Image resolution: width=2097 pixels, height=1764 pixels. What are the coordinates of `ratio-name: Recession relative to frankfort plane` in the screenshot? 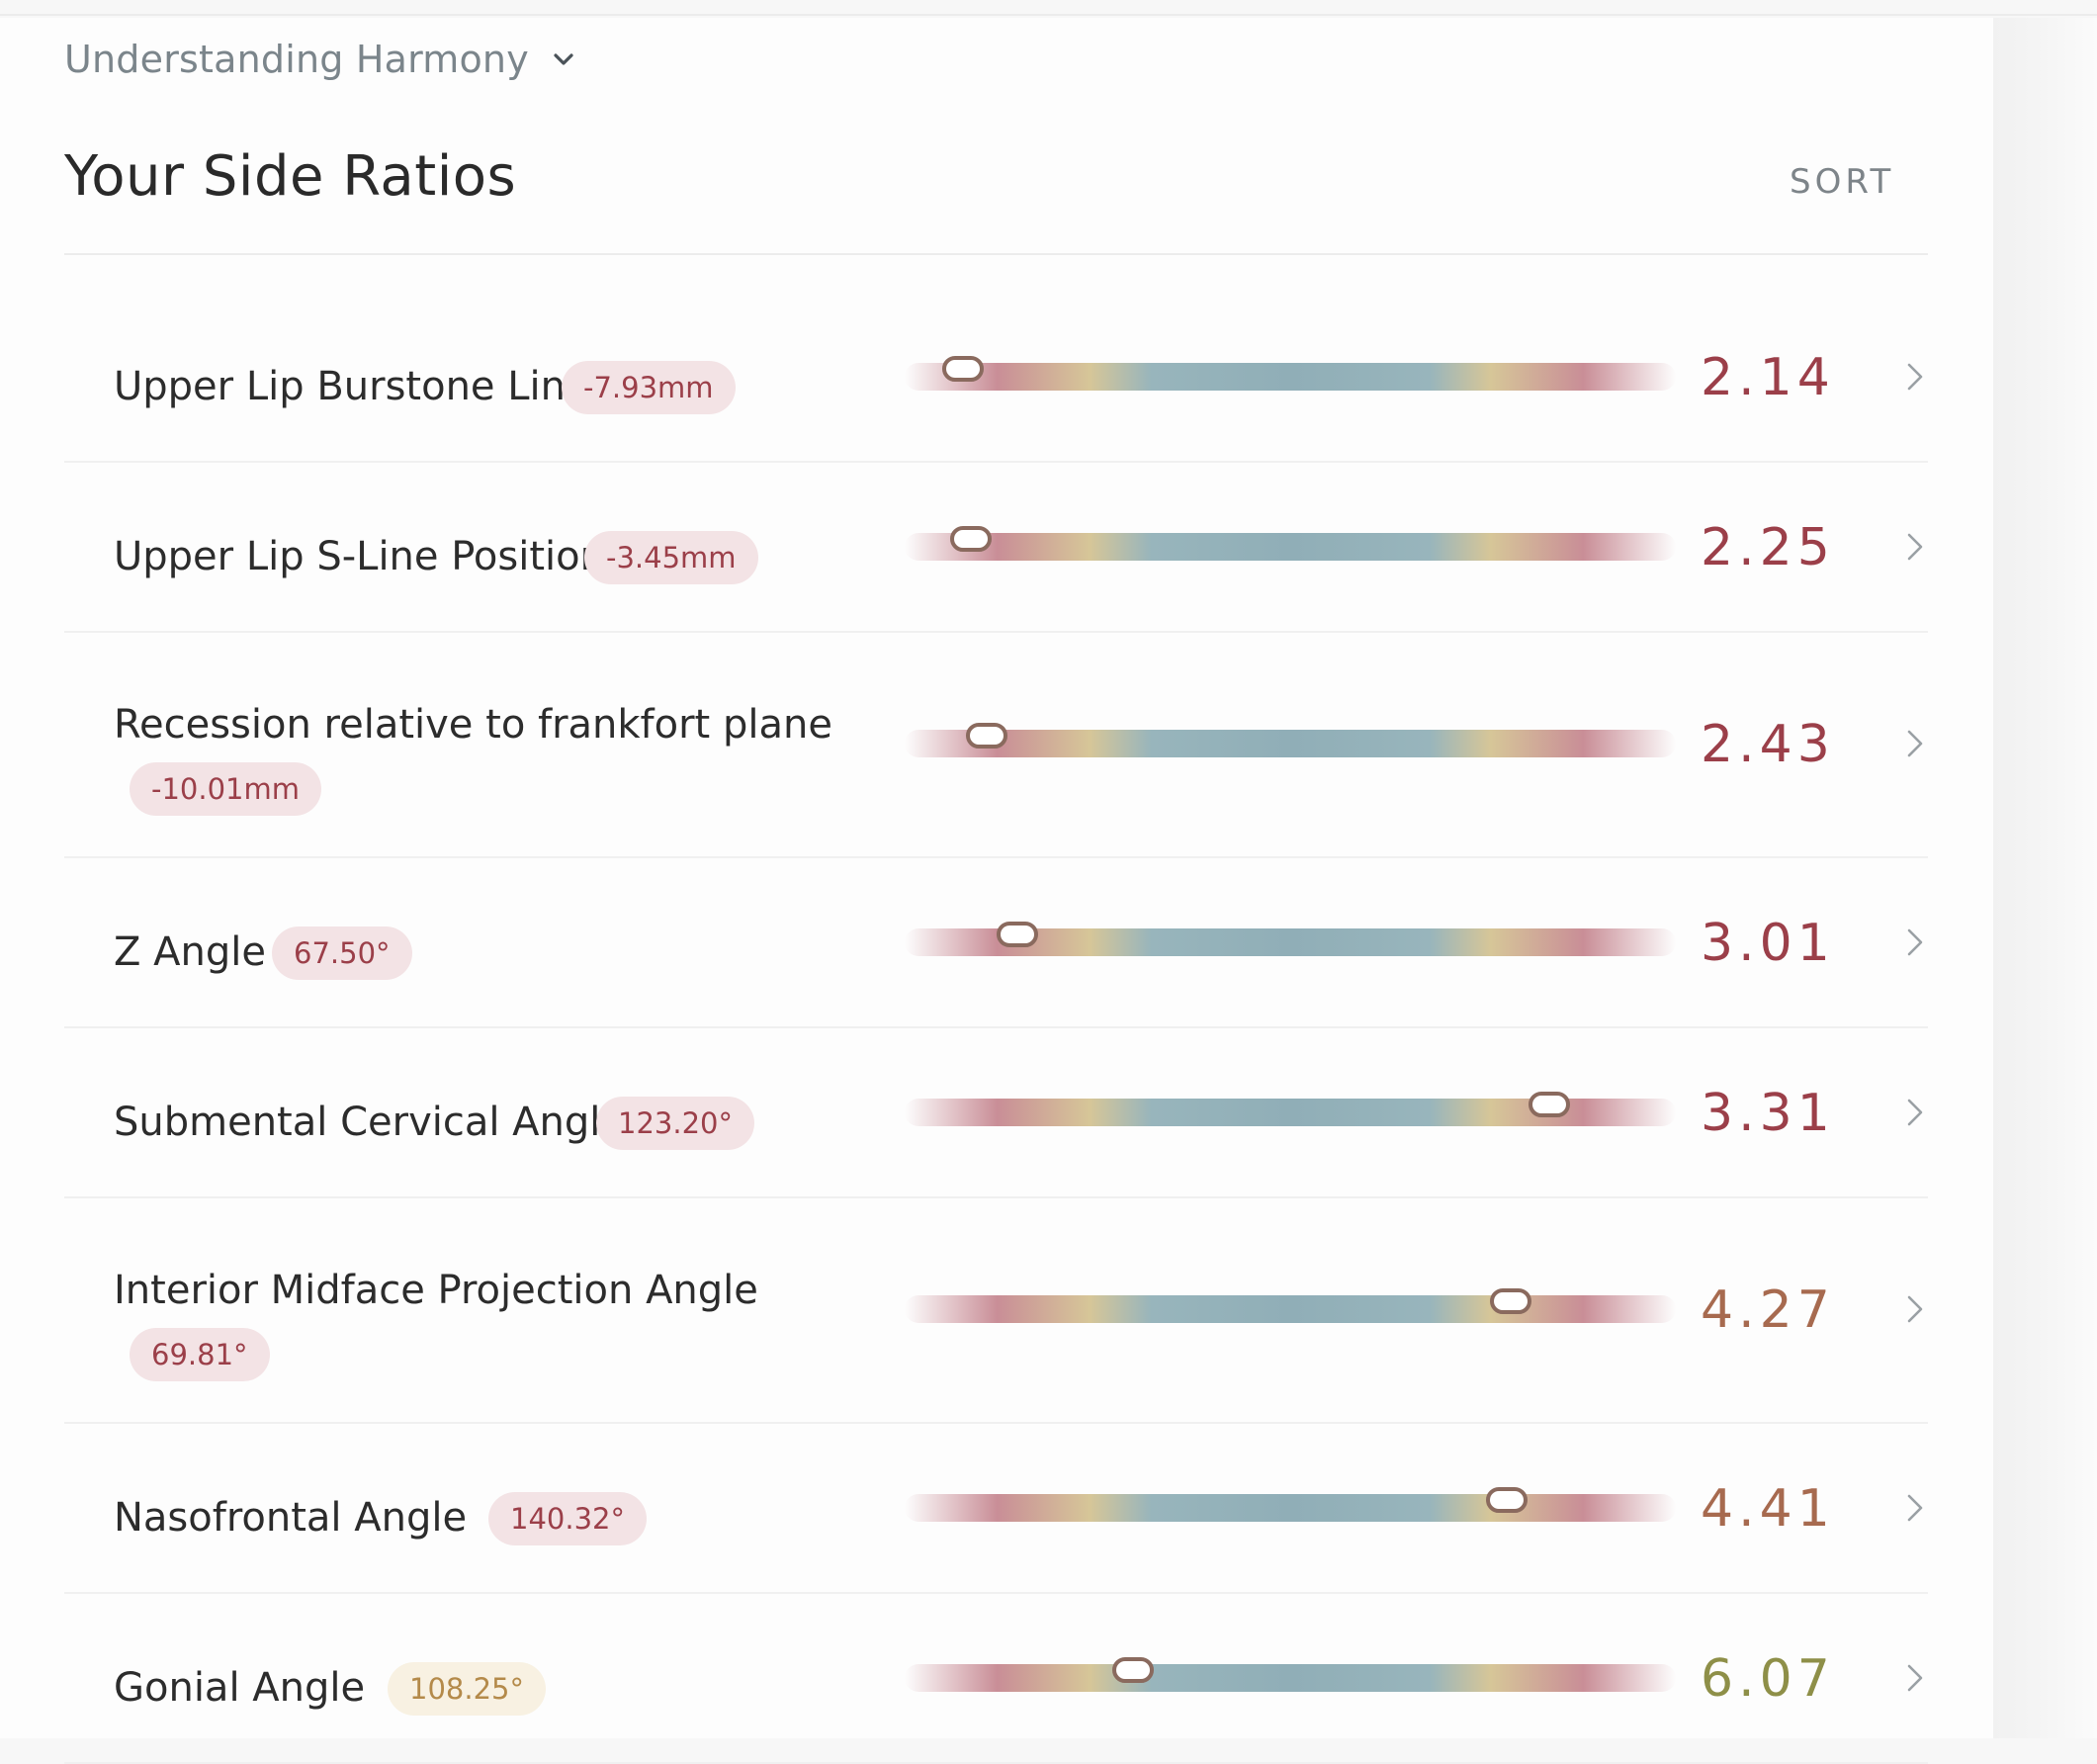 It's located at (473, 725).